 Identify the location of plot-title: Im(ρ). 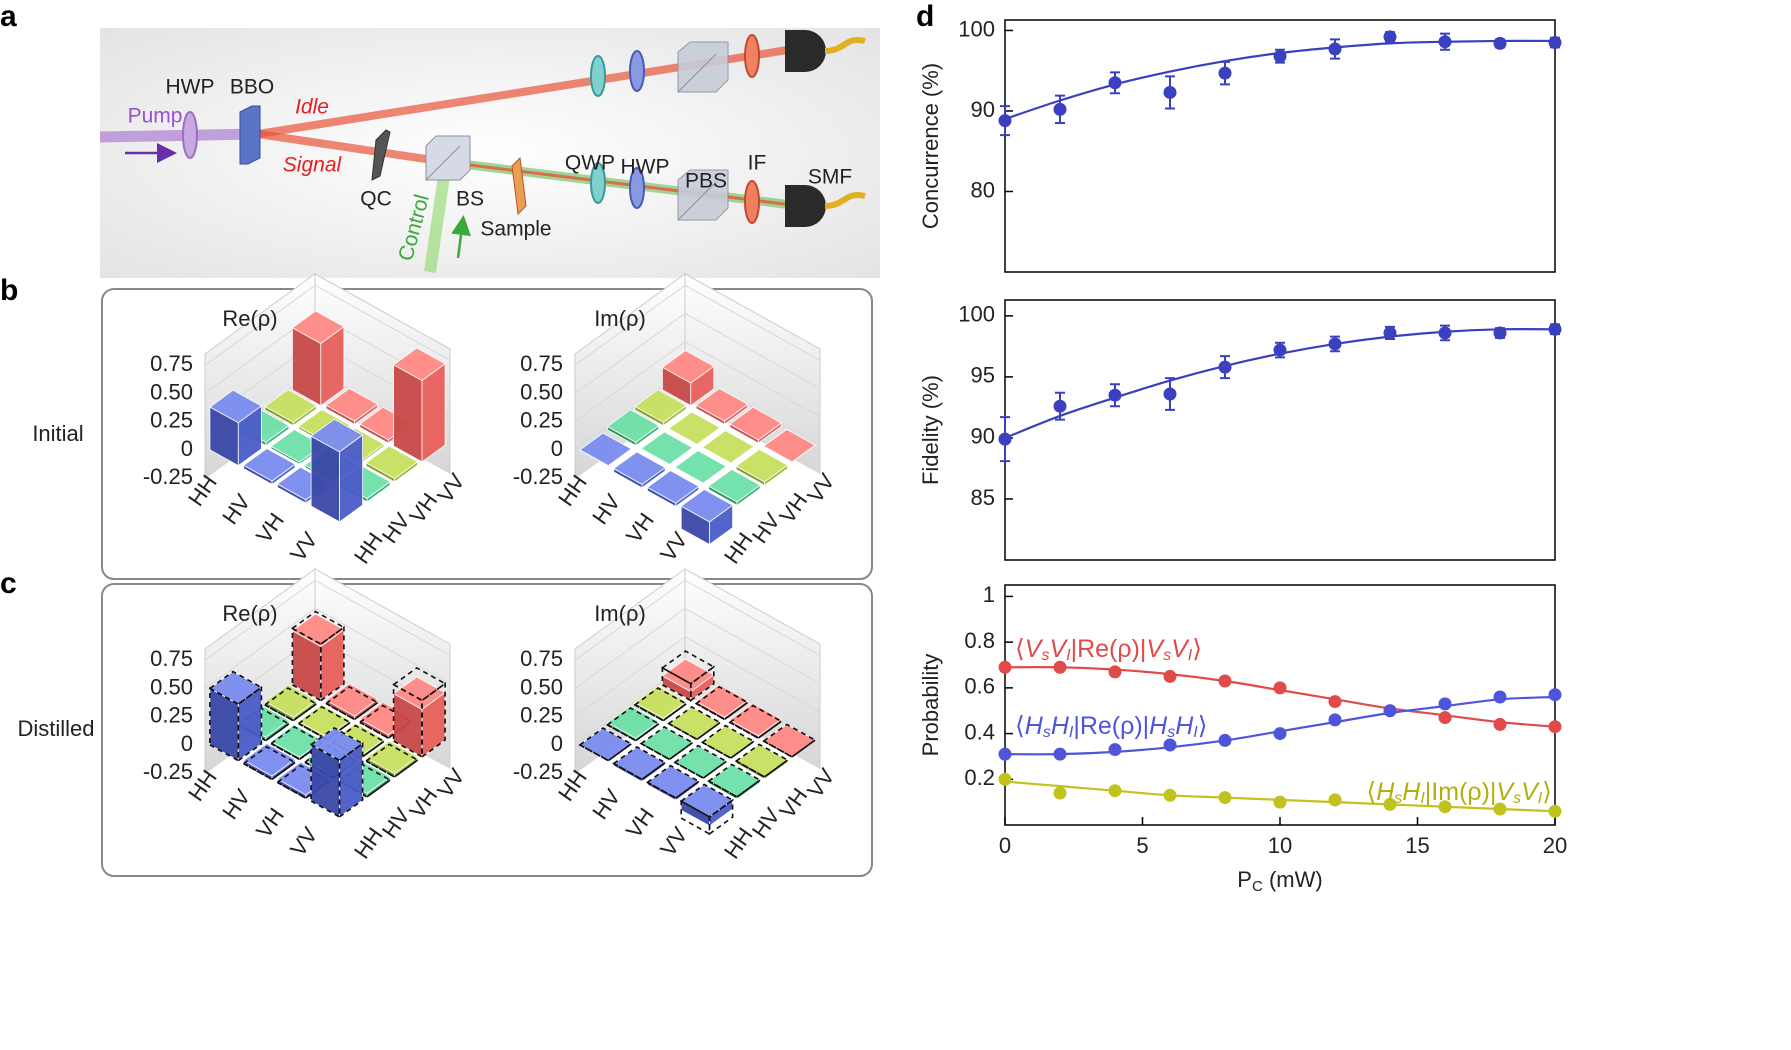
(620, 613).